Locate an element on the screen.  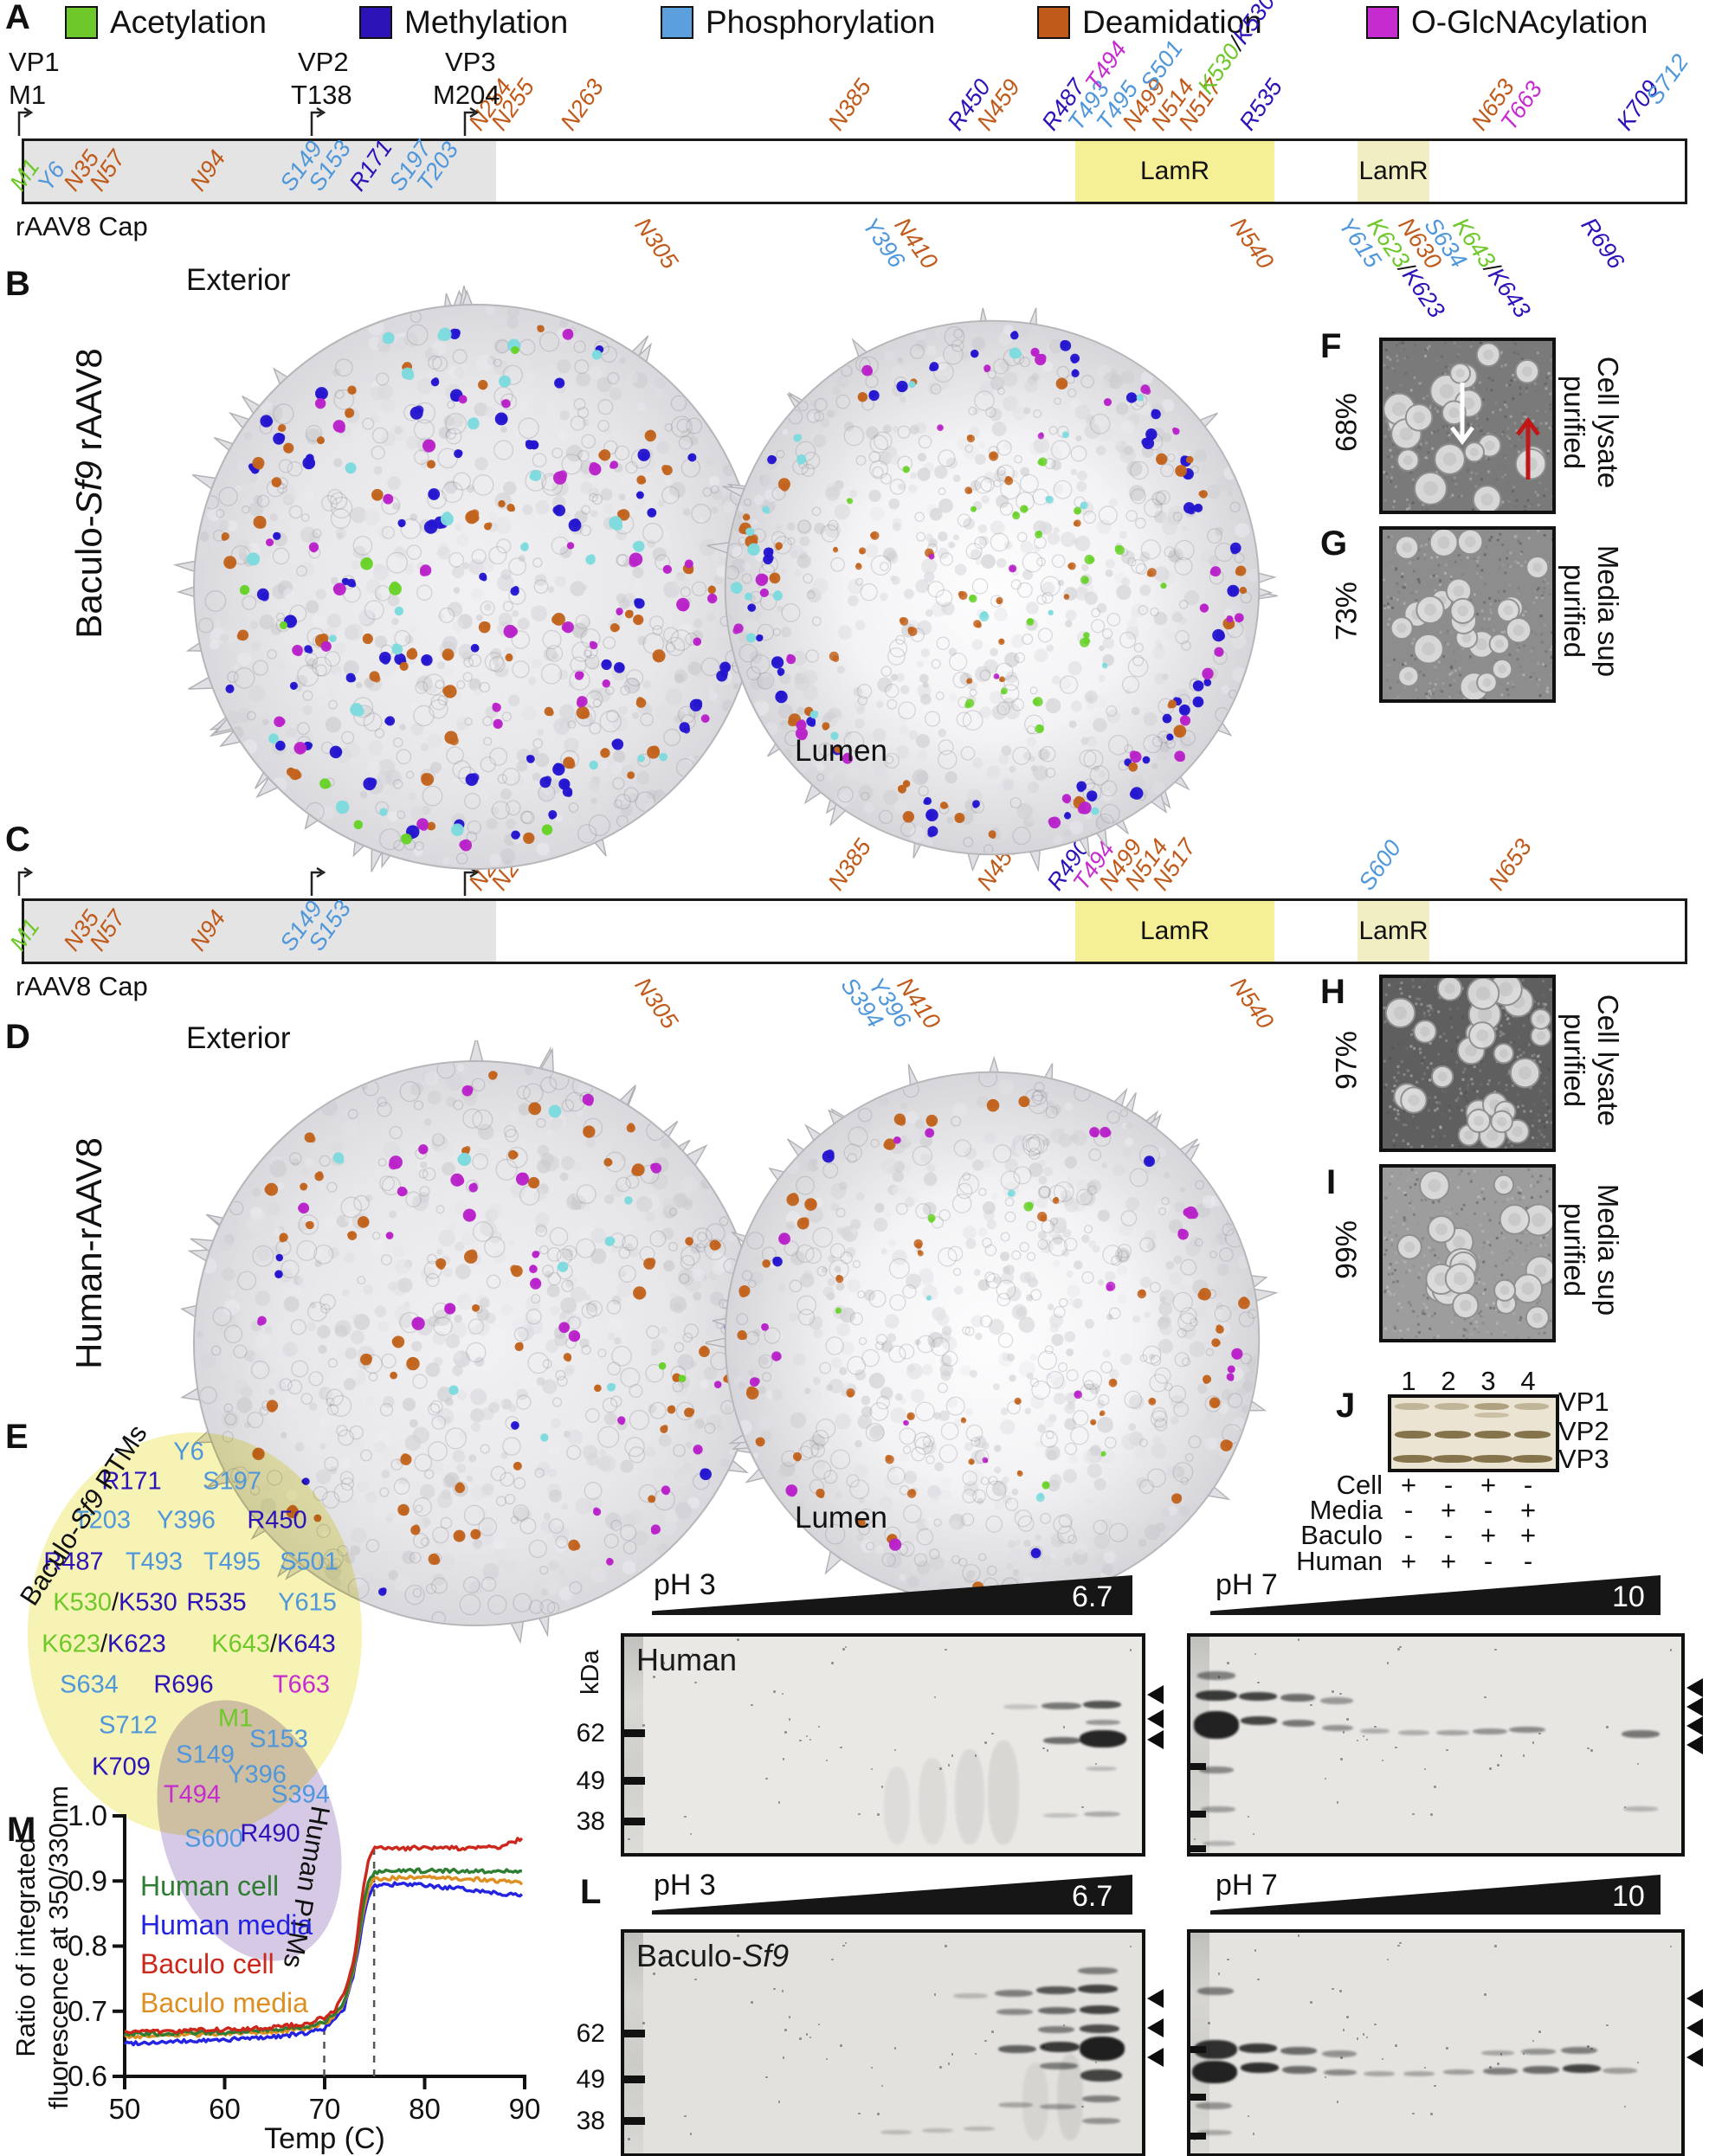
residue-text: R487 is located at coordinates (73, 1562).